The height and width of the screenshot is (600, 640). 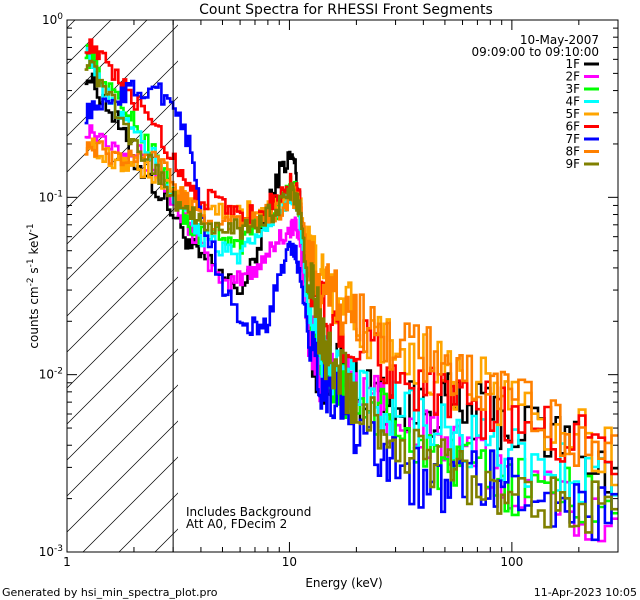 What do you see at coordinates (572, 102) in the screenshot?
I see `legend-label-4F: 4F` at bounding box center [572, 102].